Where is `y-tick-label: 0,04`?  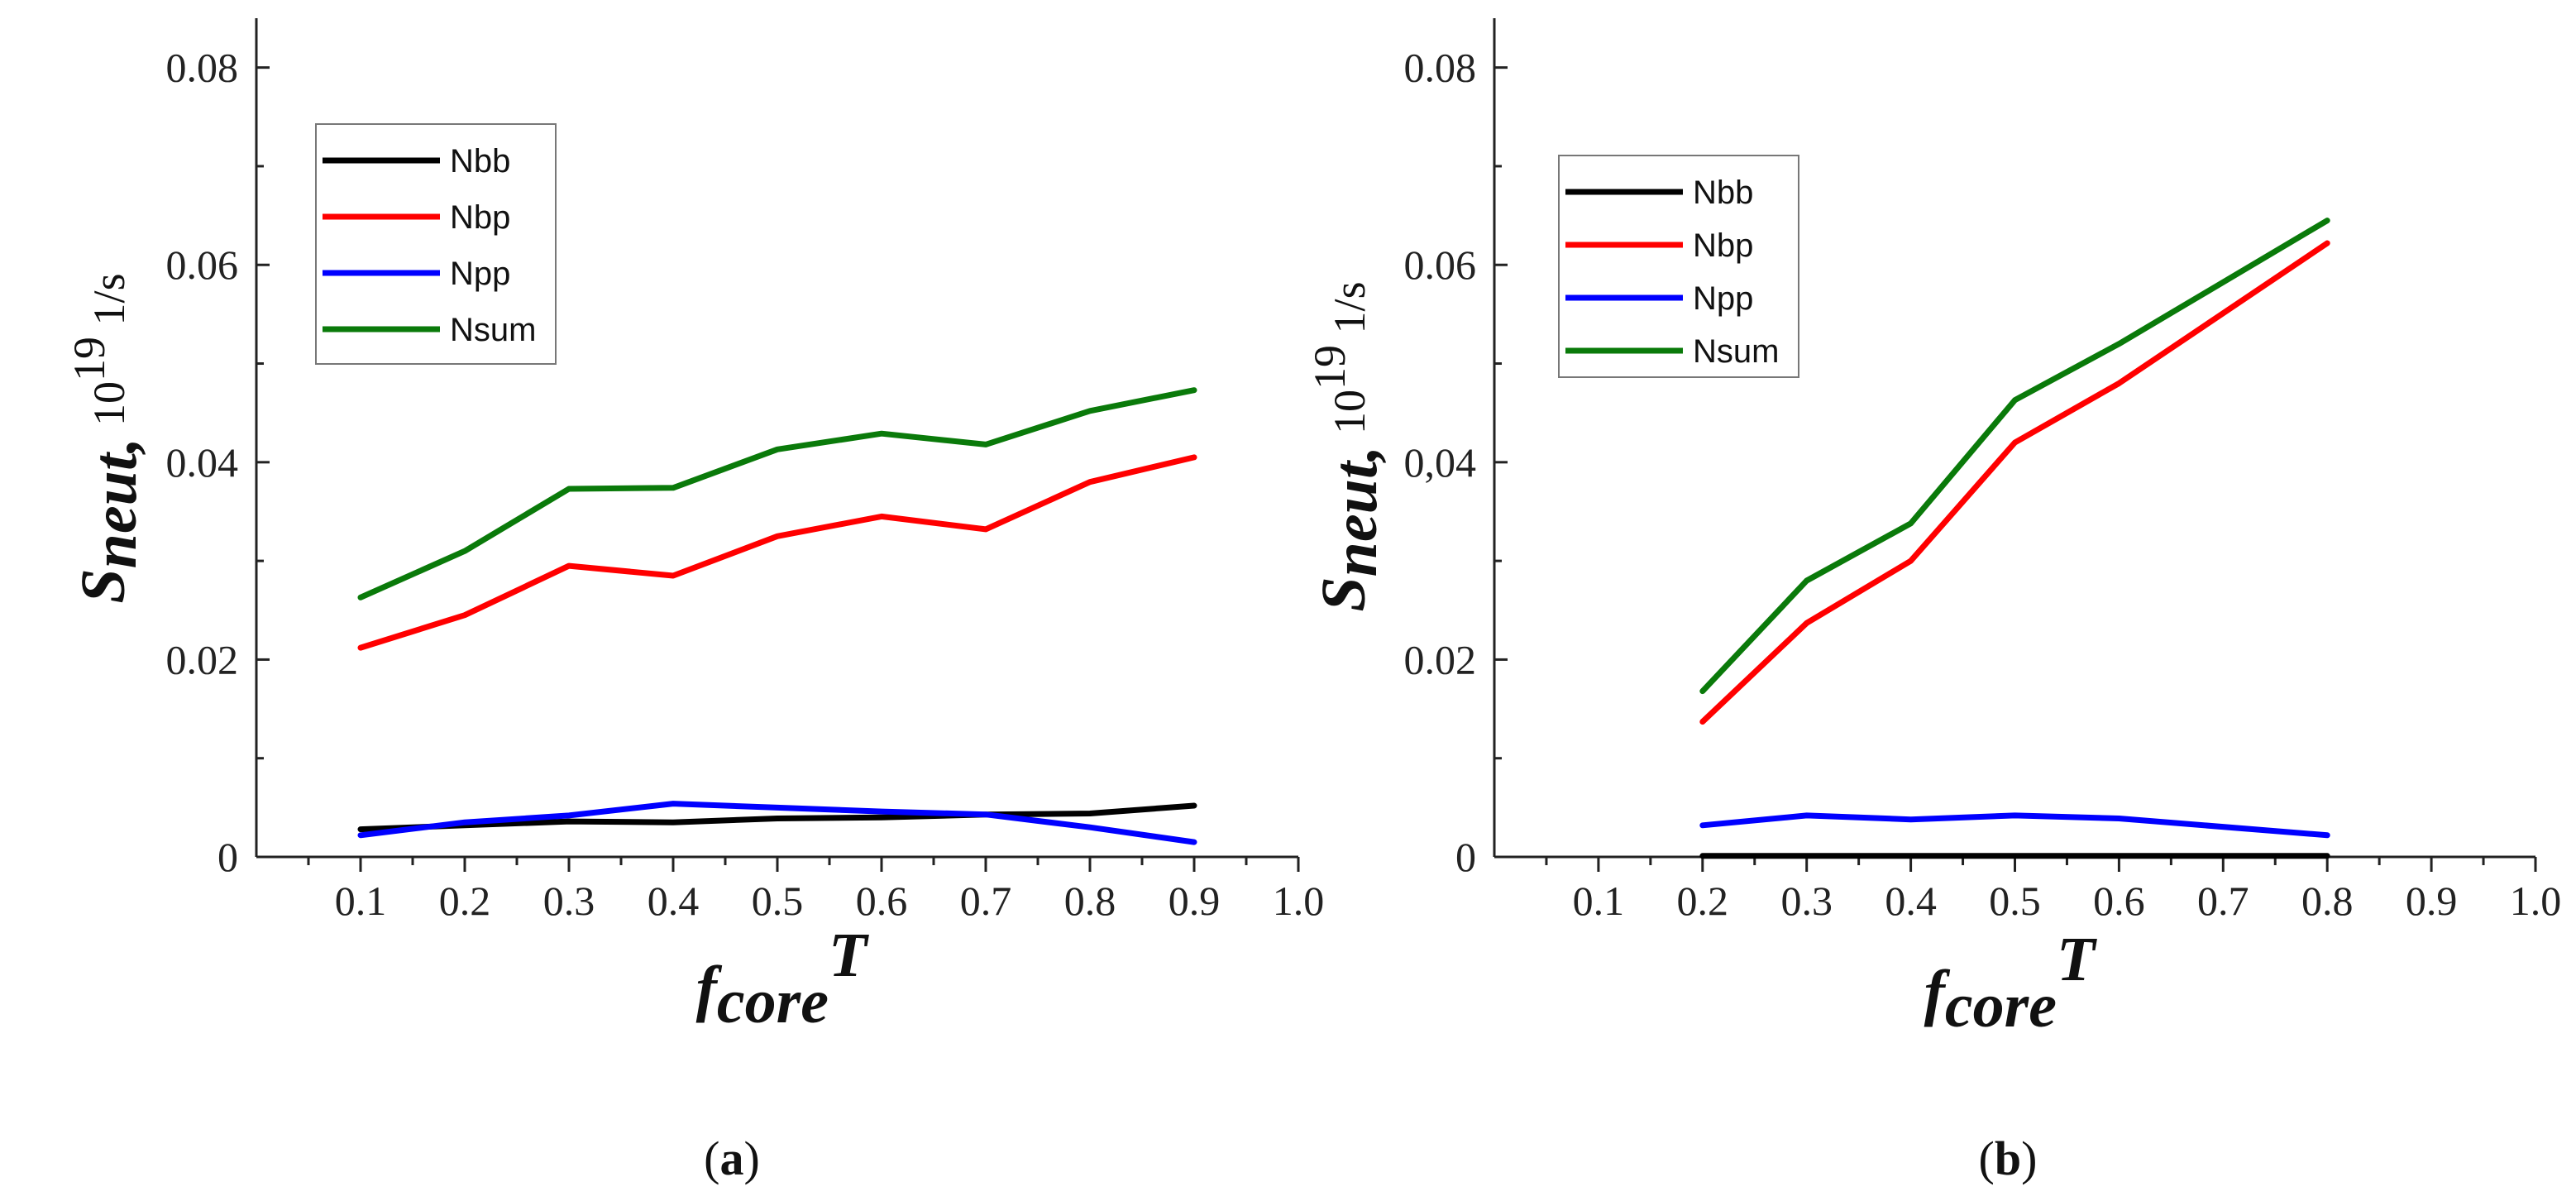
y-tick-label: 0,04 is located at coordinates (1440, 462).